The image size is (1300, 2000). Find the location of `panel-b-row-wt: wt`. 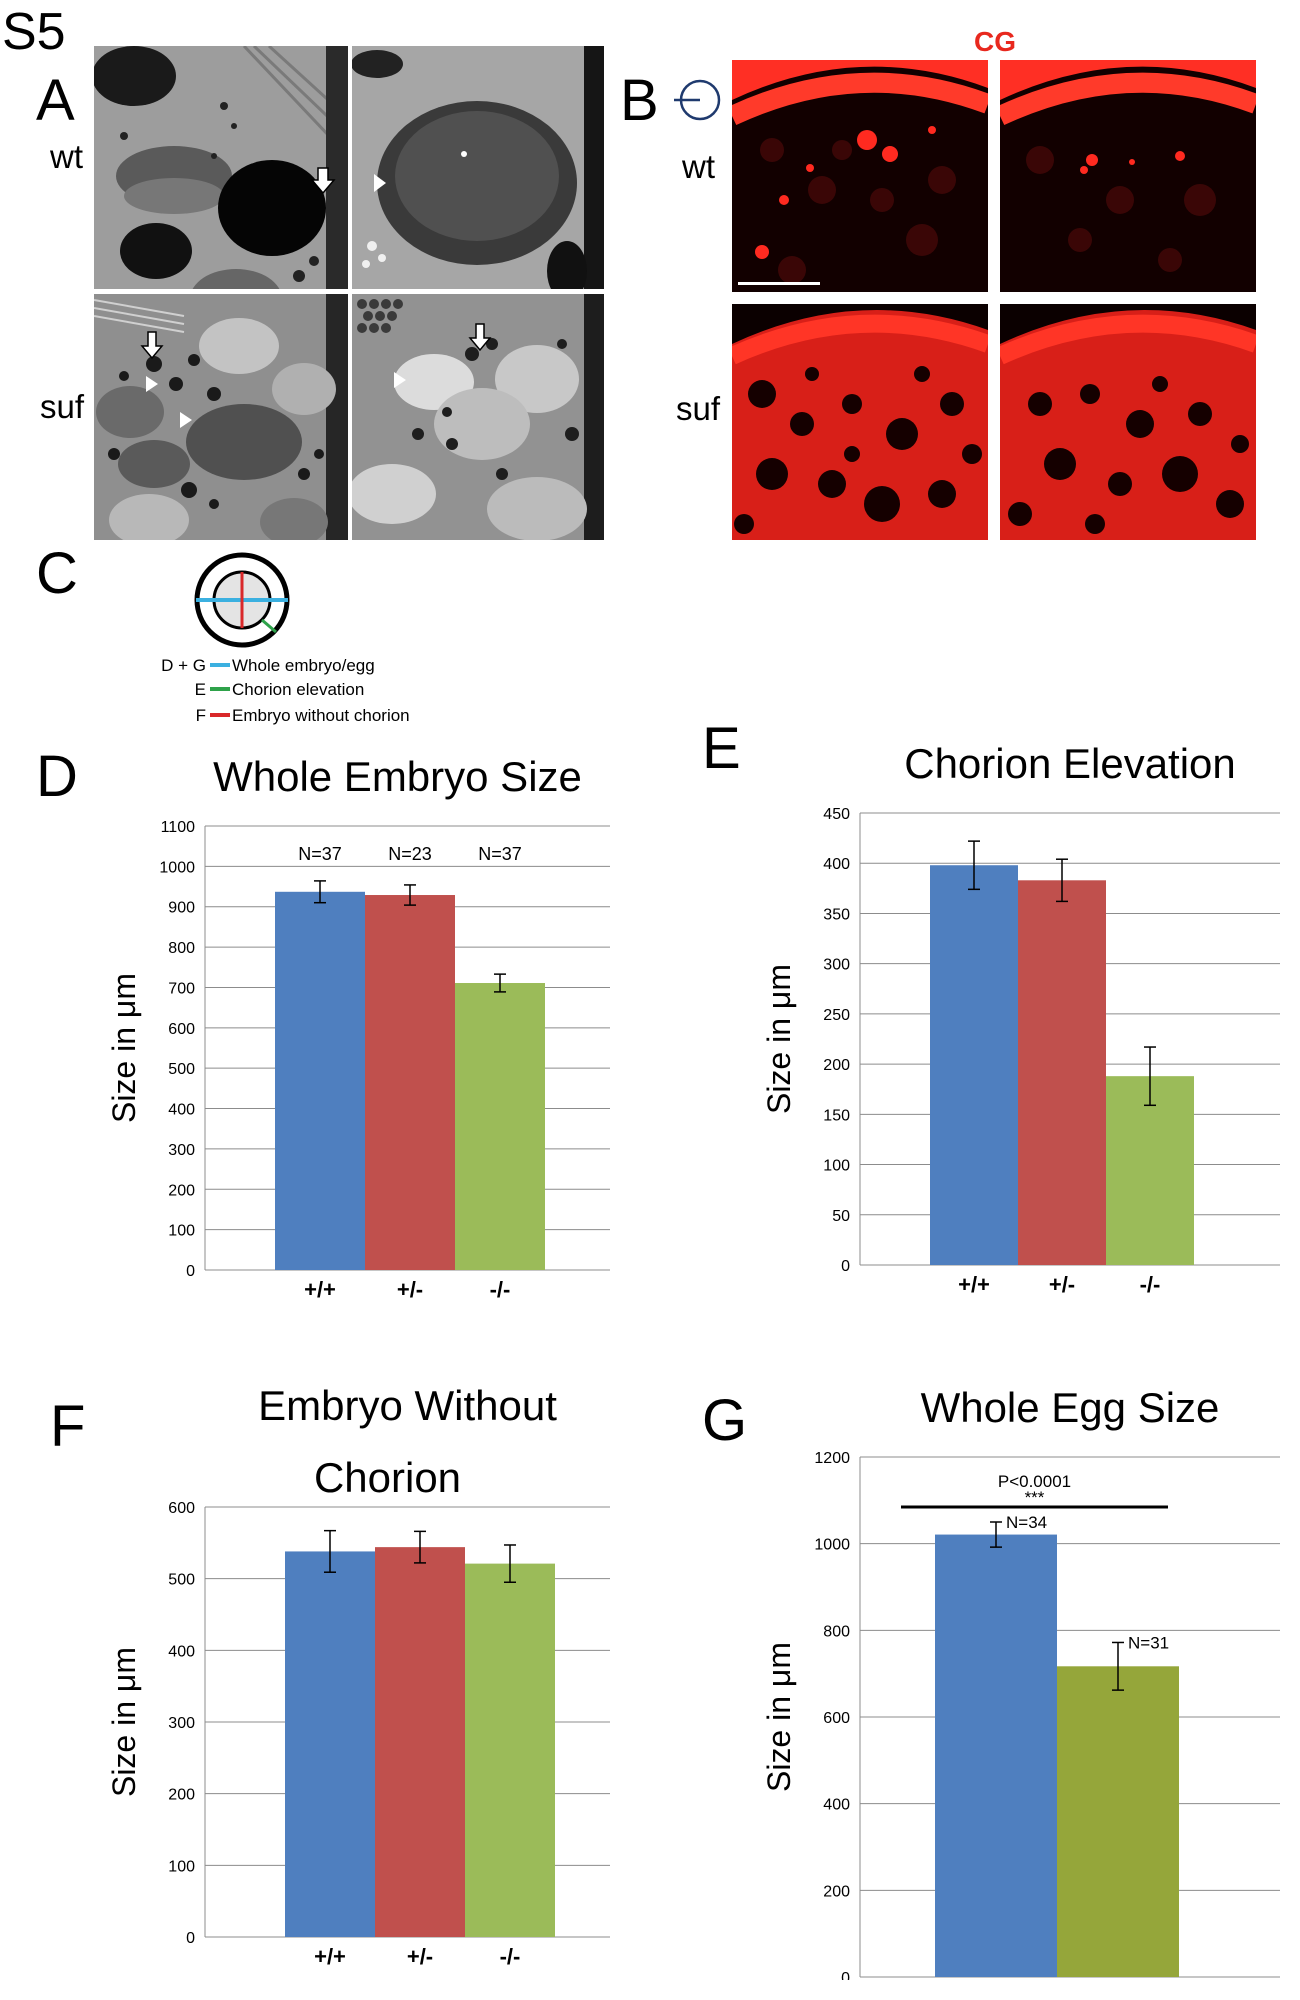

panel-b-row-wt: wt is located at coordinates (698, 166).